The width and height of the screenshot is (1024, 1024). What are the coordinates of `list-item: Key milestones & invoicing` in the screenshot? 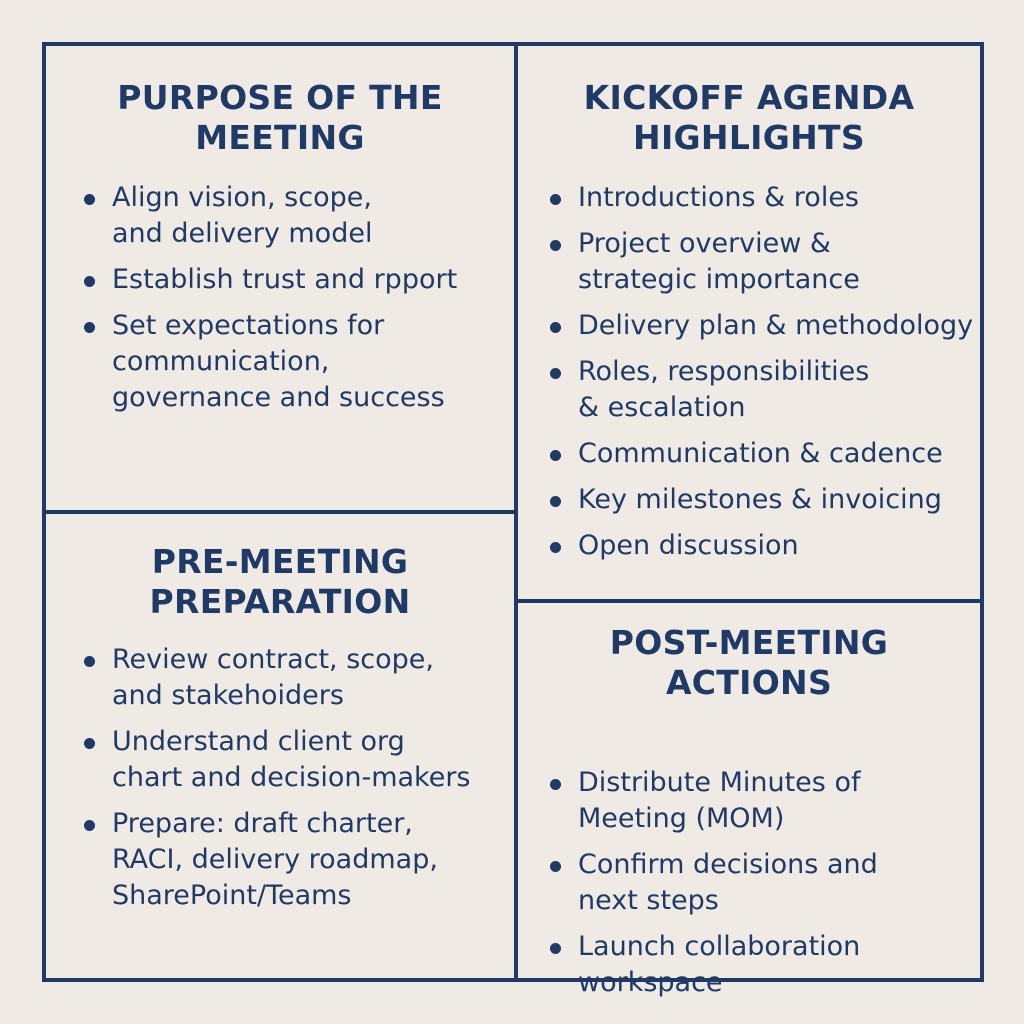 It's located at (761, 500).